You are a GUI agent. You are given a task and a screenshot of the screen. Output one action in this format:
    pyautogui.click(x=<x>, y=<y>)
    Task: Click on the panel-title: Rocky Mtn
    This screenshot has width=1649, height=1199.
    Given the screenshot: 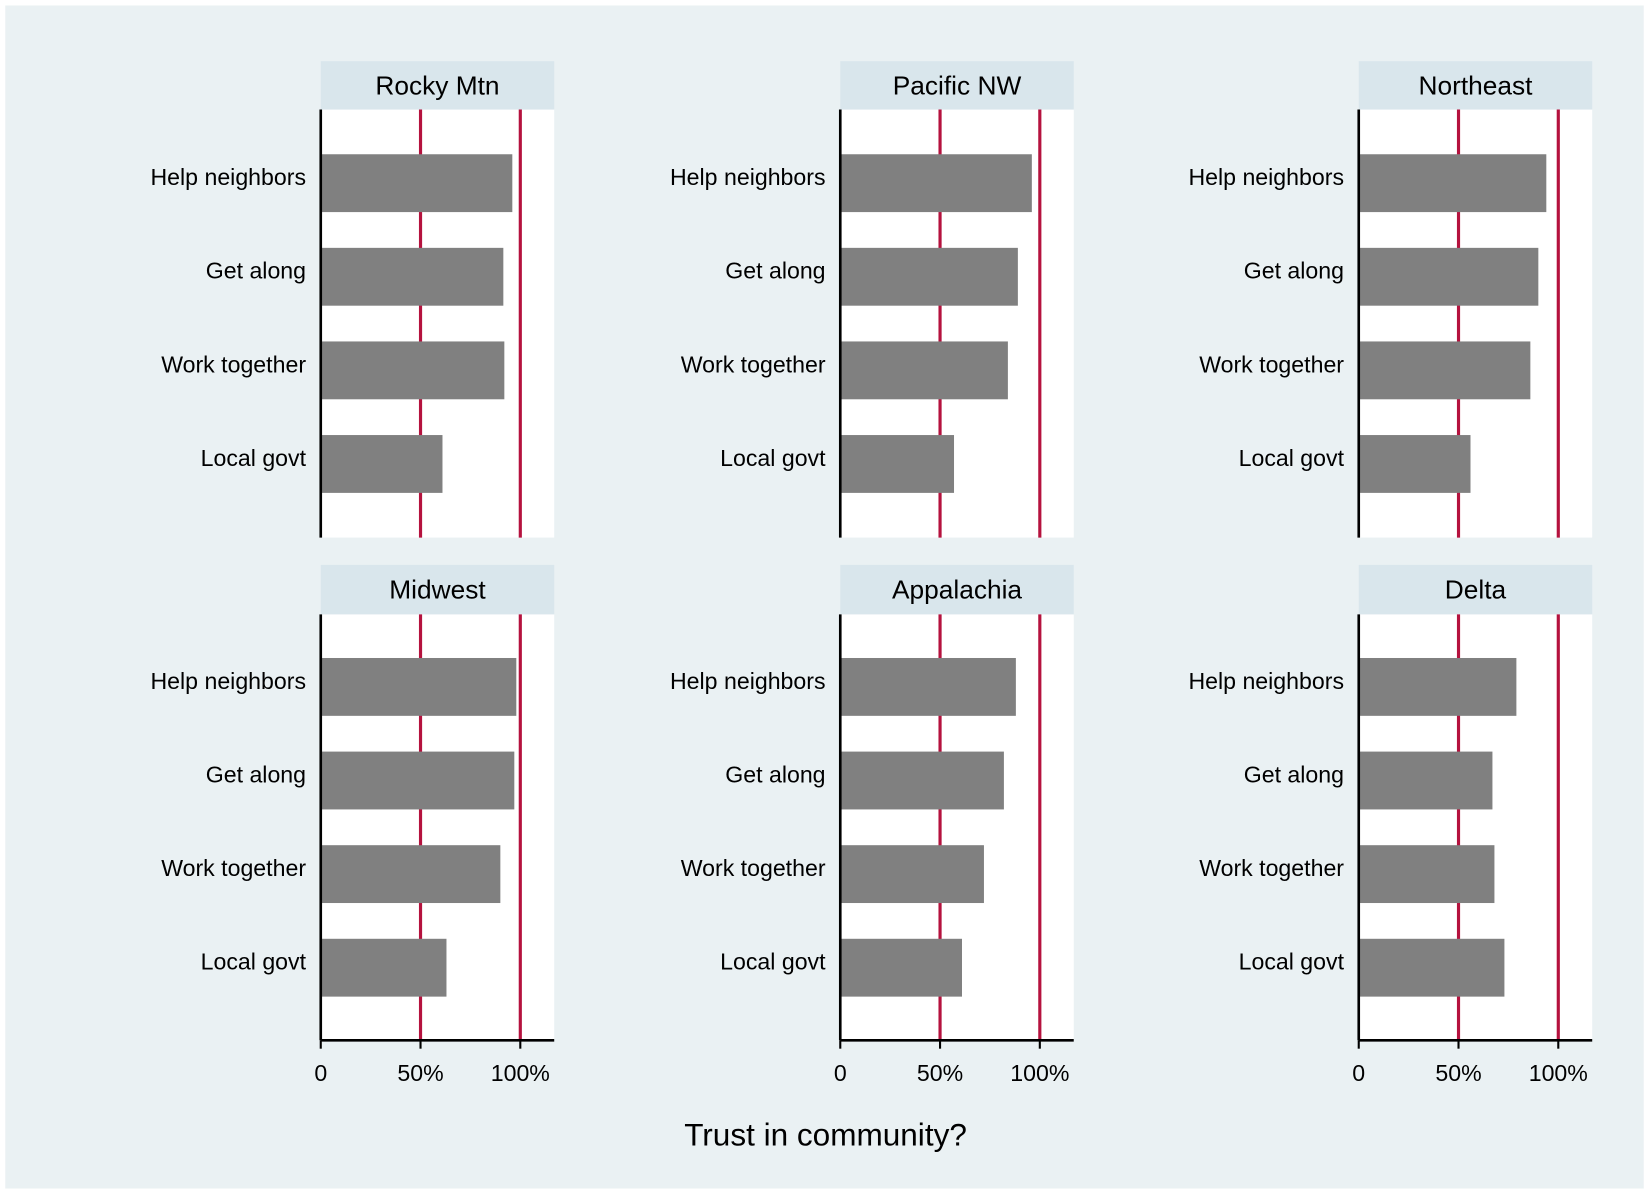 What is the action you would take?
    pyautogui.click(x=437, y=85)
    